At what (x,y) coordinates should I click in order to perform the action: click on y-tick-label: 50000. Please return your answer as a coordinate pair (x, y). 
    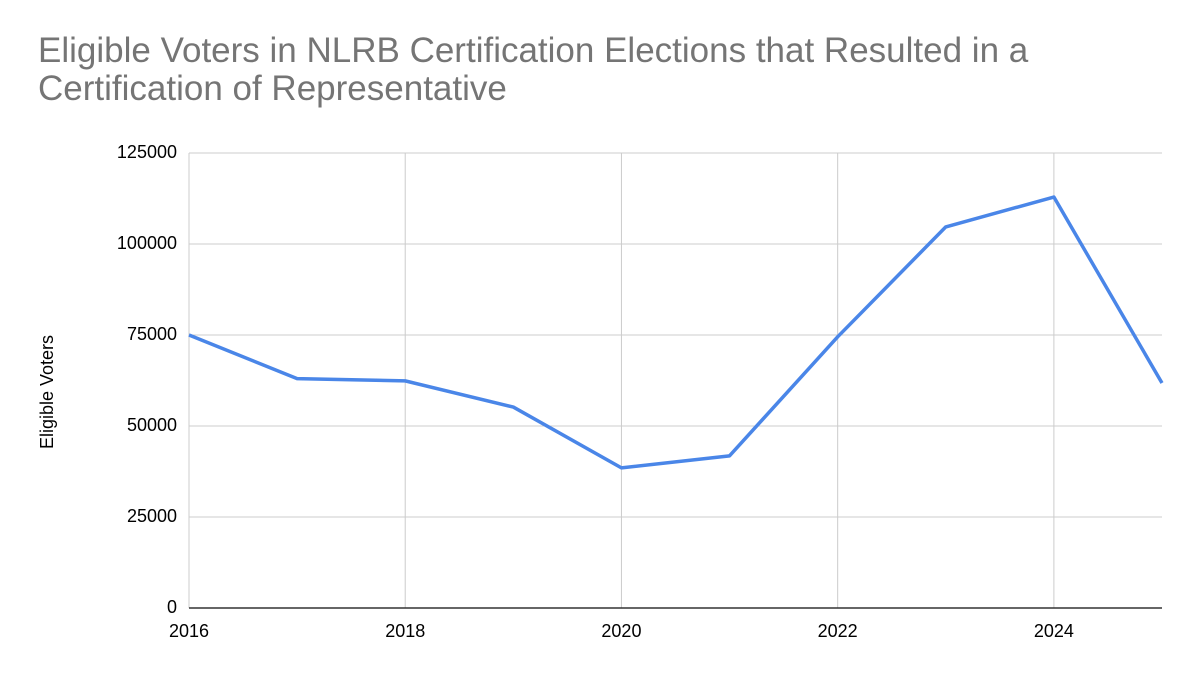
    Looking at the image, I should click on (152, 425).